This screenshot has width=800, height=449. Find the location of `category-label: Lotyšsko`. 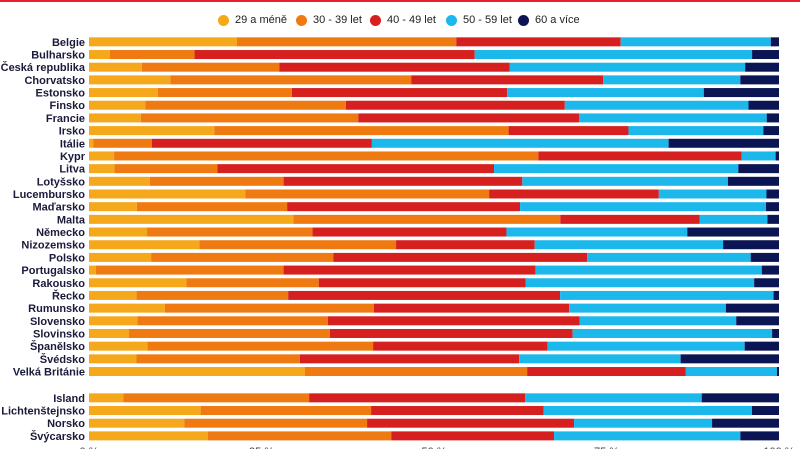

category-label: Lotyšsko is located at coordinates (61, 182).